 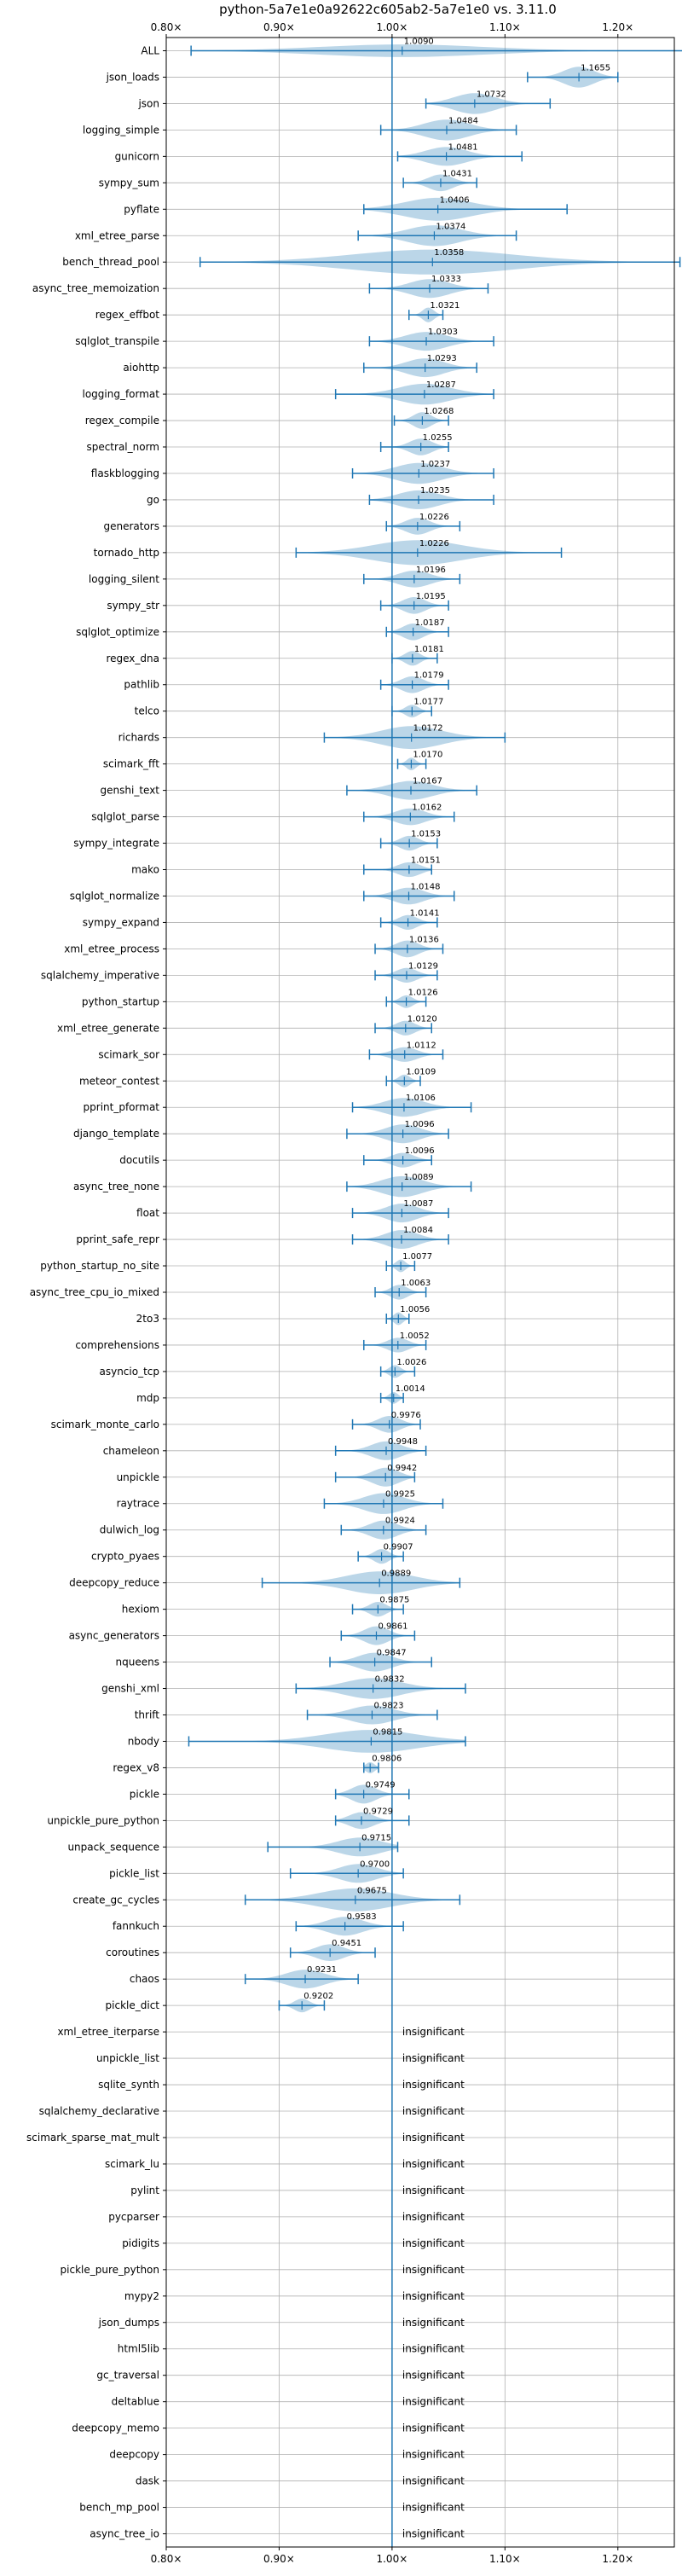 What do you see at coordinates (148, 1319) in the screenshot?
I see `benchmark-label: 2to3` at bounding box center [148, 1319].